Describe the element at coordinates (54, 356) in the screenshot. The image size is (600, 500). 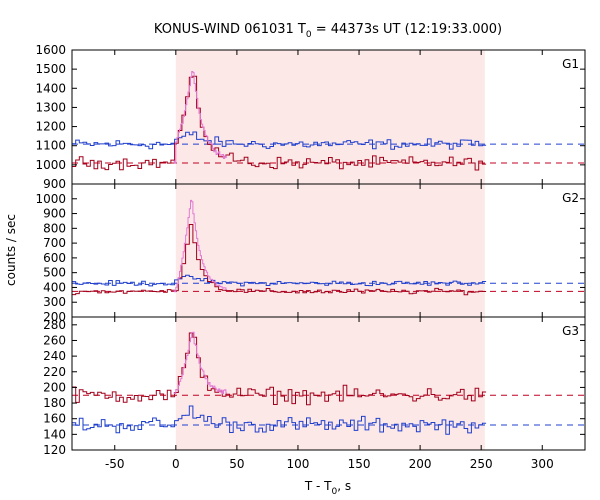
I see `y-tick-label: 240` at that location.